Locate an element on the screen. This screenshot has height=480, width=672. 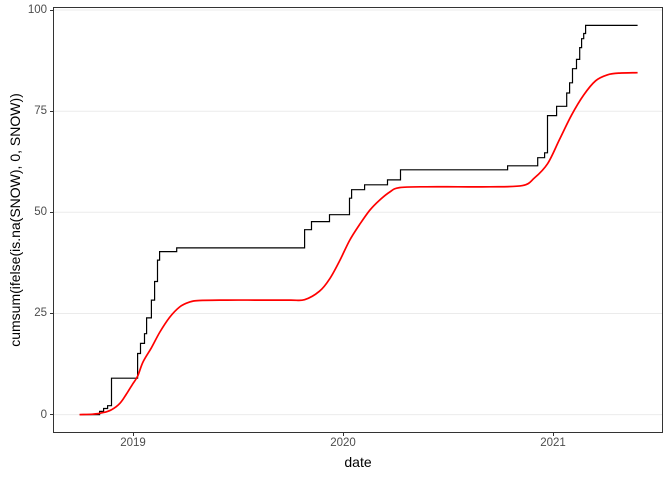
x-axis-title: date is located at coordinates (358, 462).